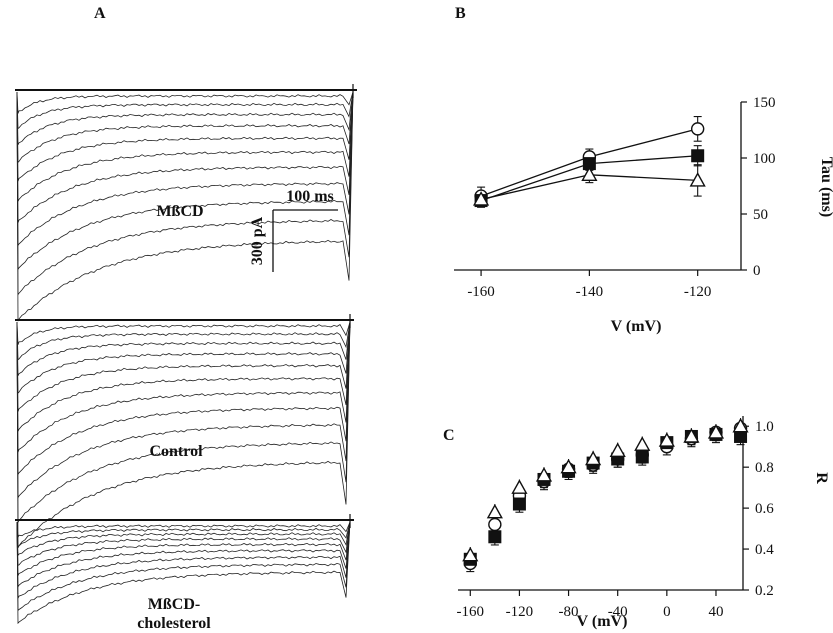 This screenshot has width=833, height=633. What do you see at coordinates (618, 612) in the screenshot?
I see `x-tick-label: -40` at bounding box center [618, 612].